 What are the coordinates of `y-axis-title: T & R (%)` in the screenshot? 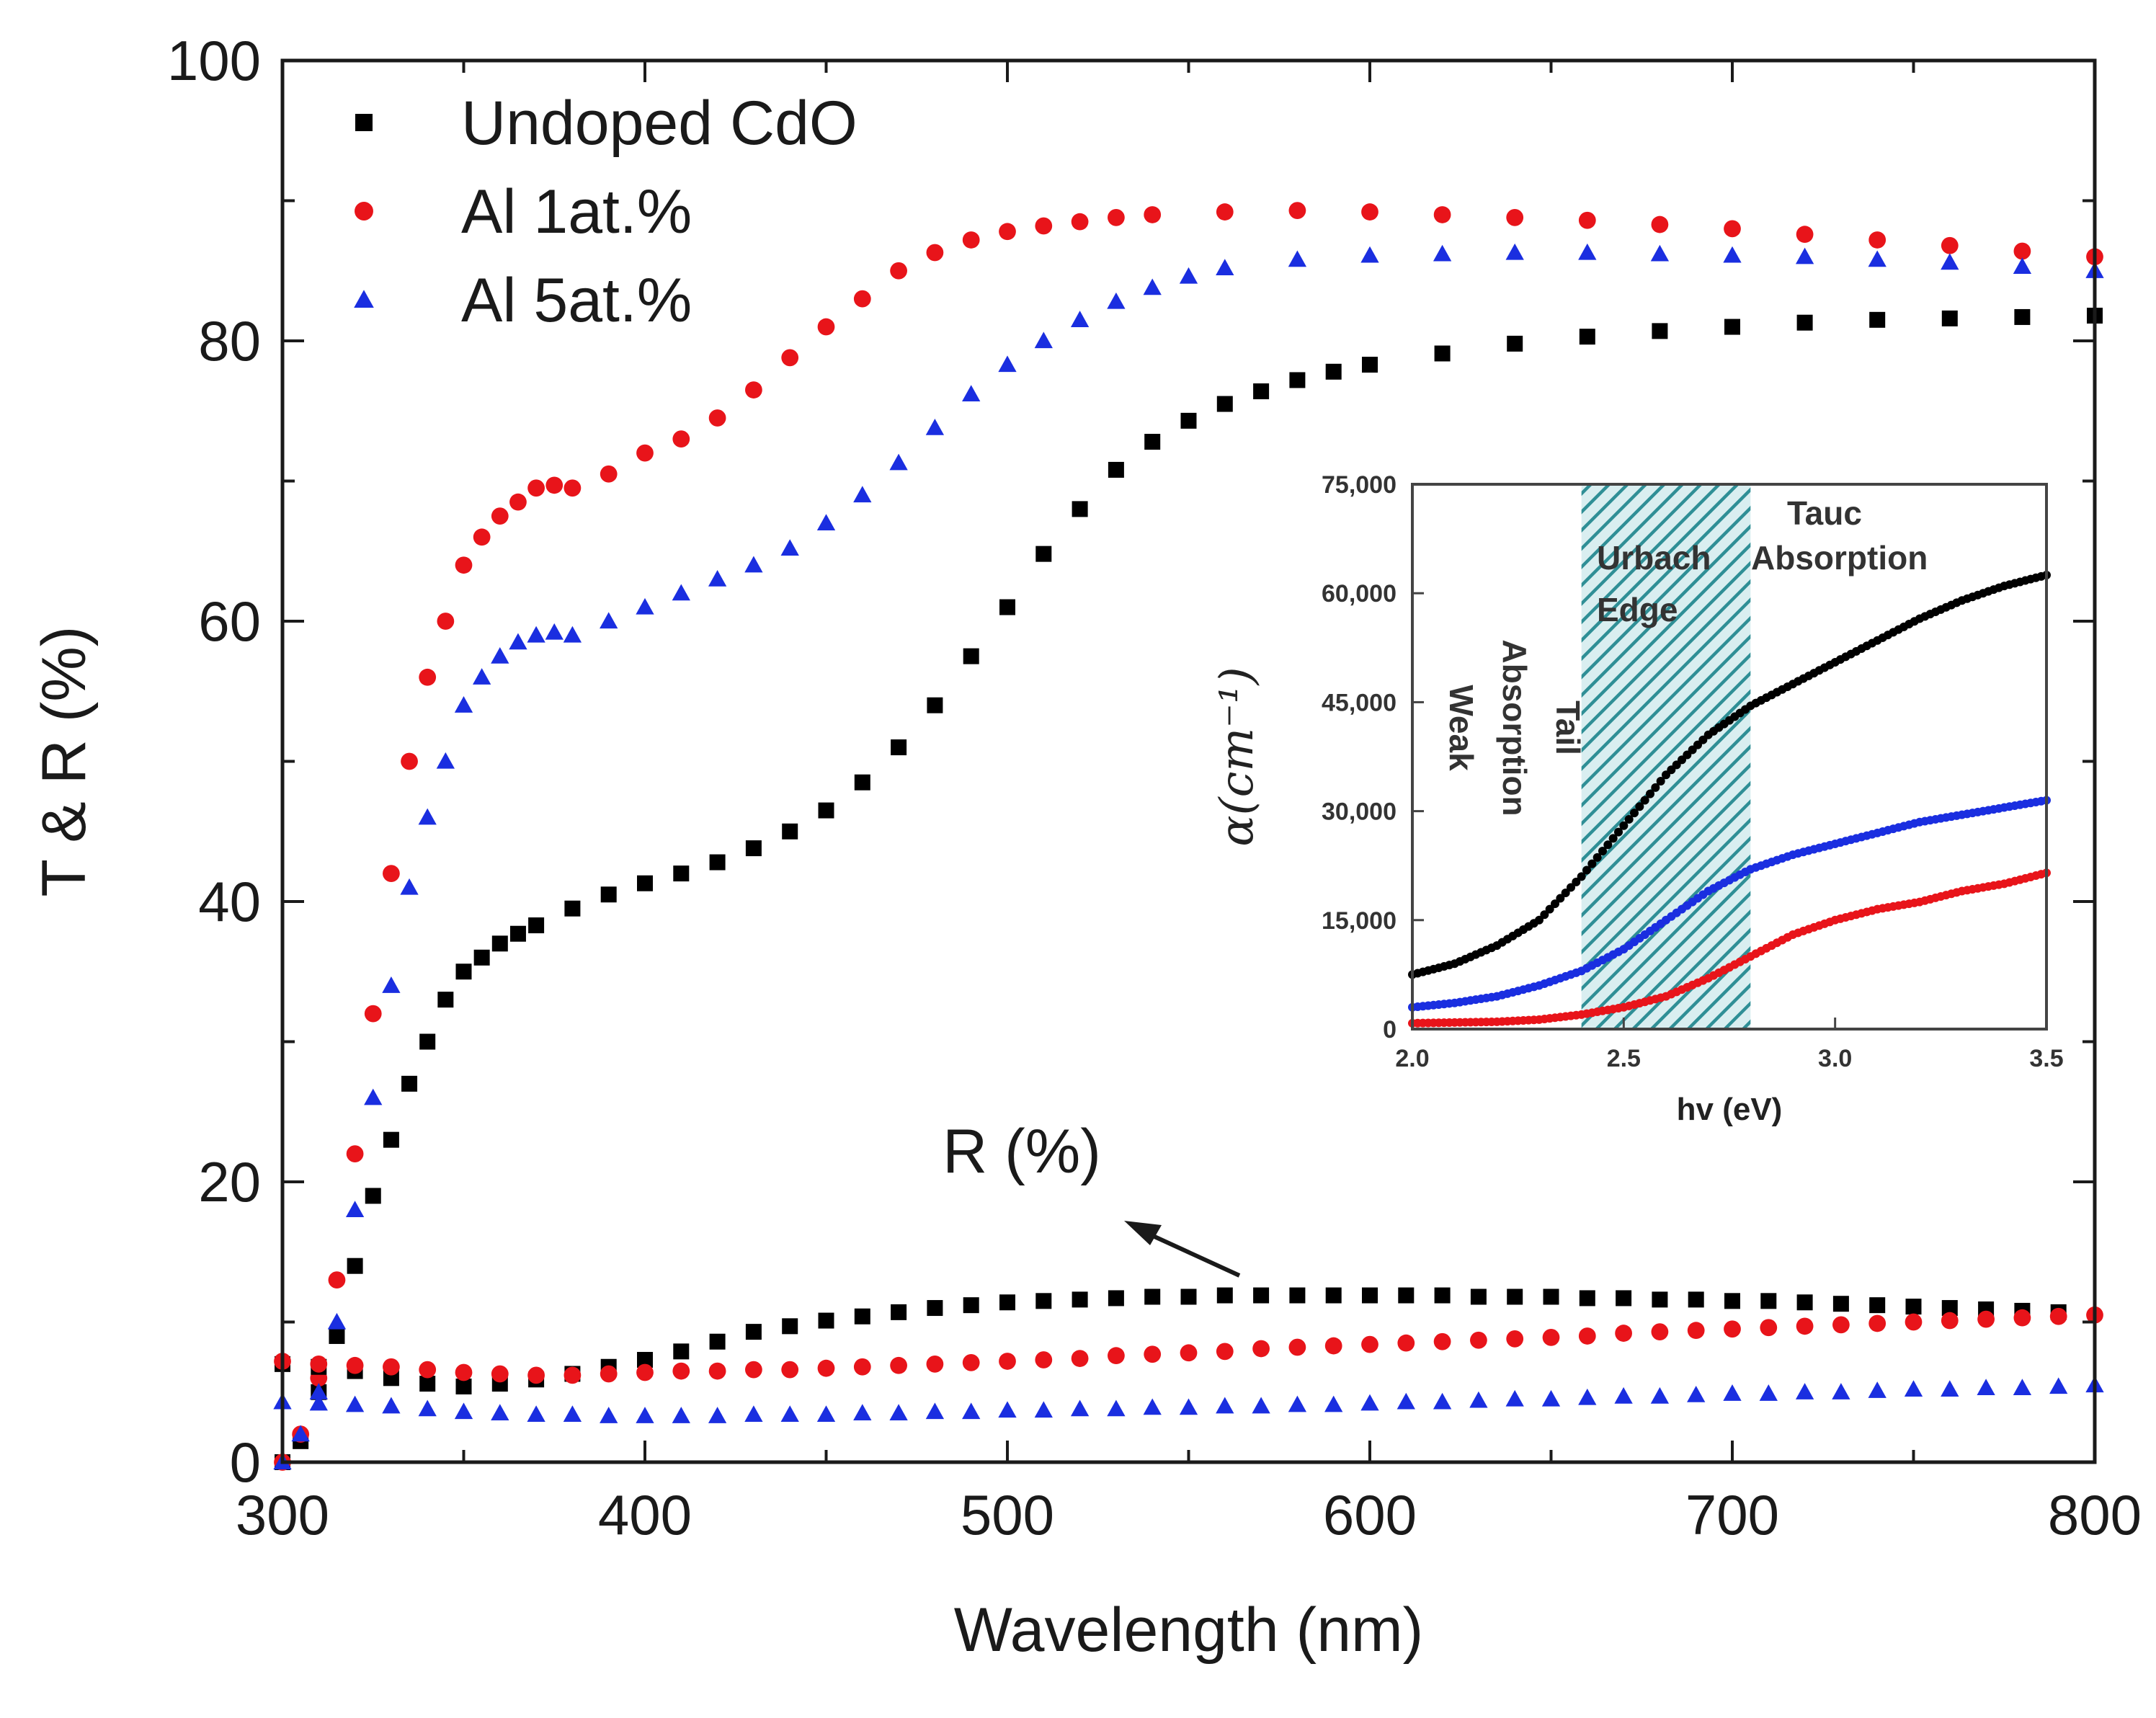 It's located at (64, 761).